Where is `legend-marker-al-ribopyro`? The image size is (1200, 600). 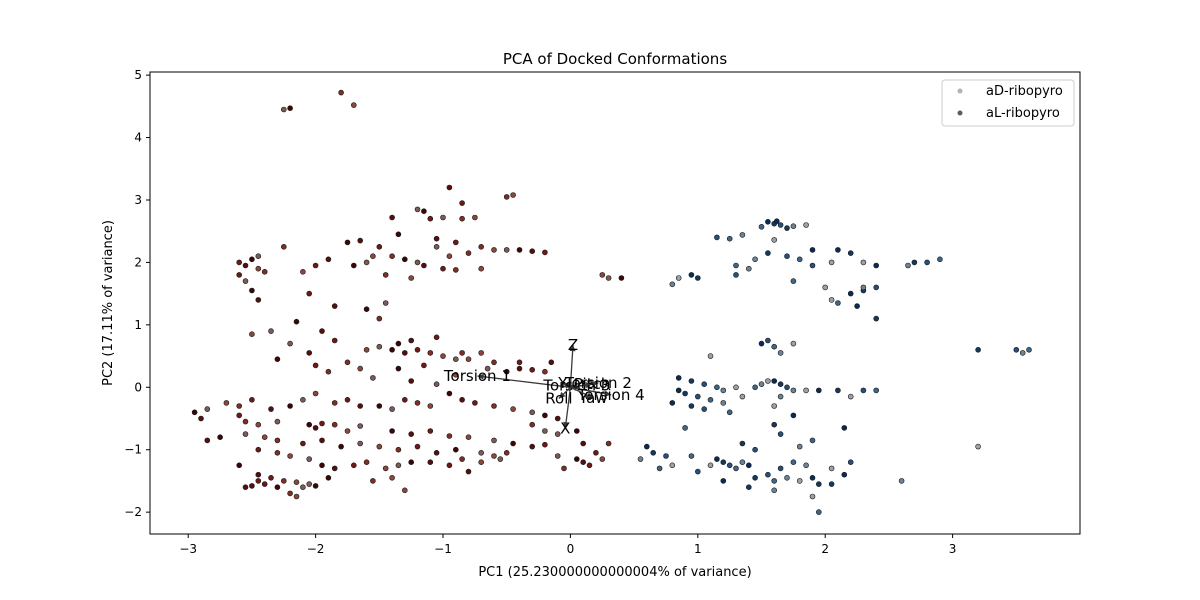
legend-marker-al-ribopyro is located at coordinates (960, 113).